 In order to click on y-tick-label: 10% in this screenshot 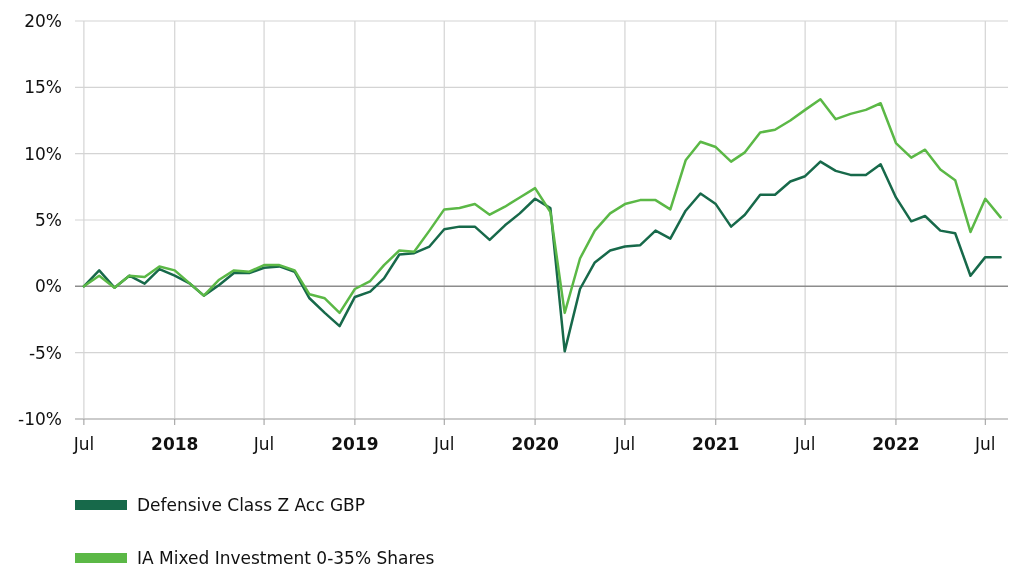, I will do `click(43, 153)`.